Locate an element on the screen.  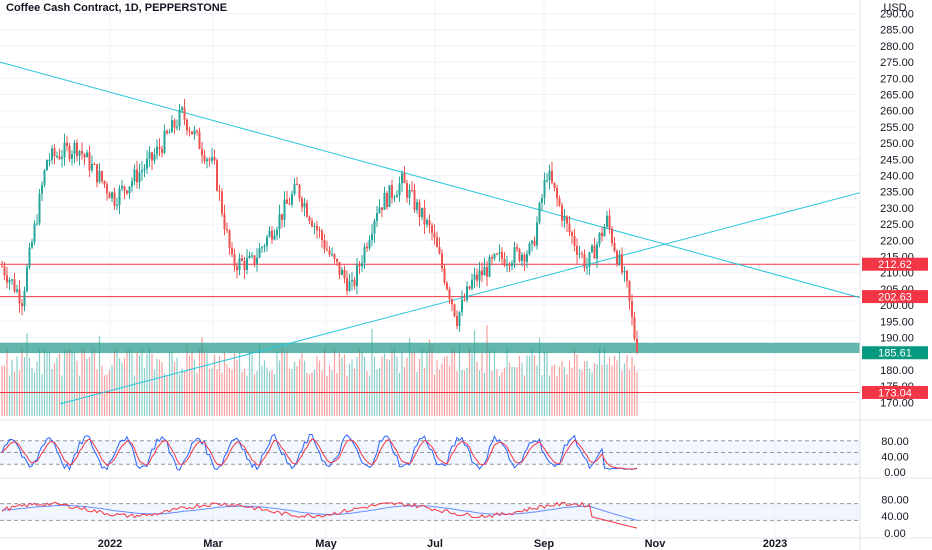
stochastic-pane is located at coordinates (430, 452).